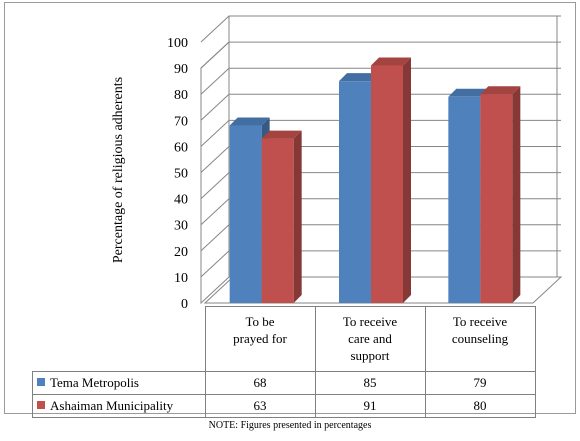 The width and height of the screenshot is (580, 441). I want to click on y-tick-label: 60, so click(181, 147).